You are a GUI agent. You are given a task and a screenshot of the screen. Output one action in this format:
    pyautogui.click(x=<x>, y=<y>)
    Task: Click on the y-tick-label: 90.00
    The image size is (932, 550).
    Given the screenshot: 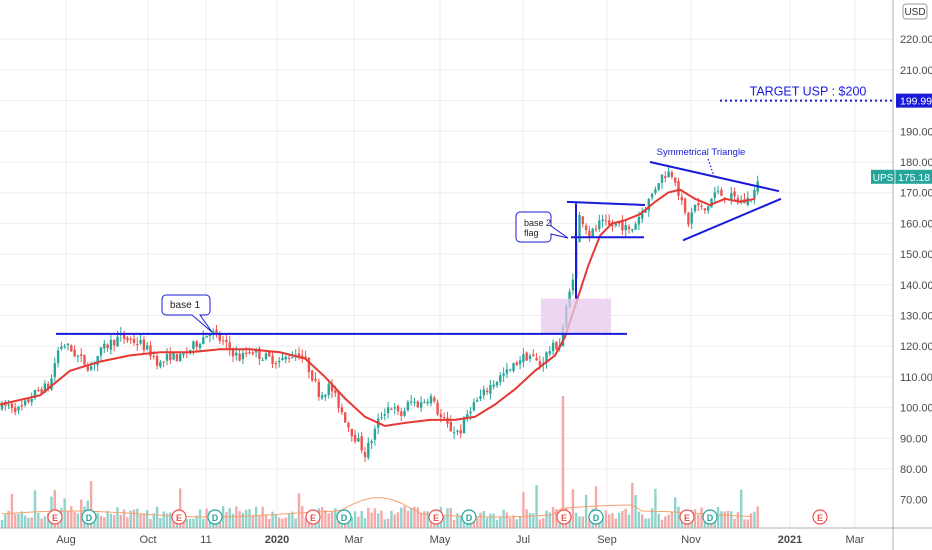 What is the action you would take?
    pyautogui.click(x=914, y=439)
    